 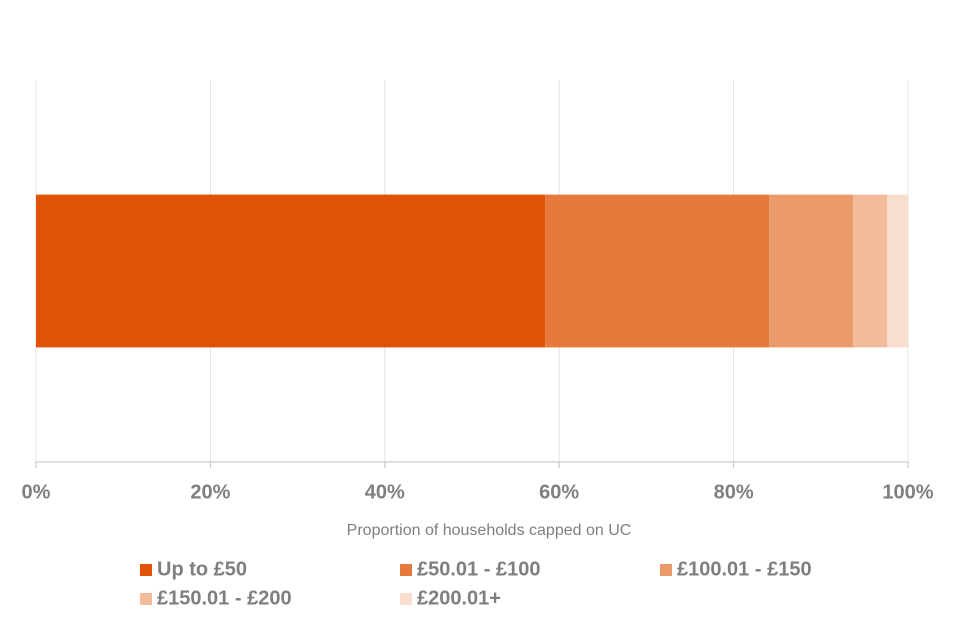 I want to click on x-tick-label: 80%, so click(x=734, y=492).